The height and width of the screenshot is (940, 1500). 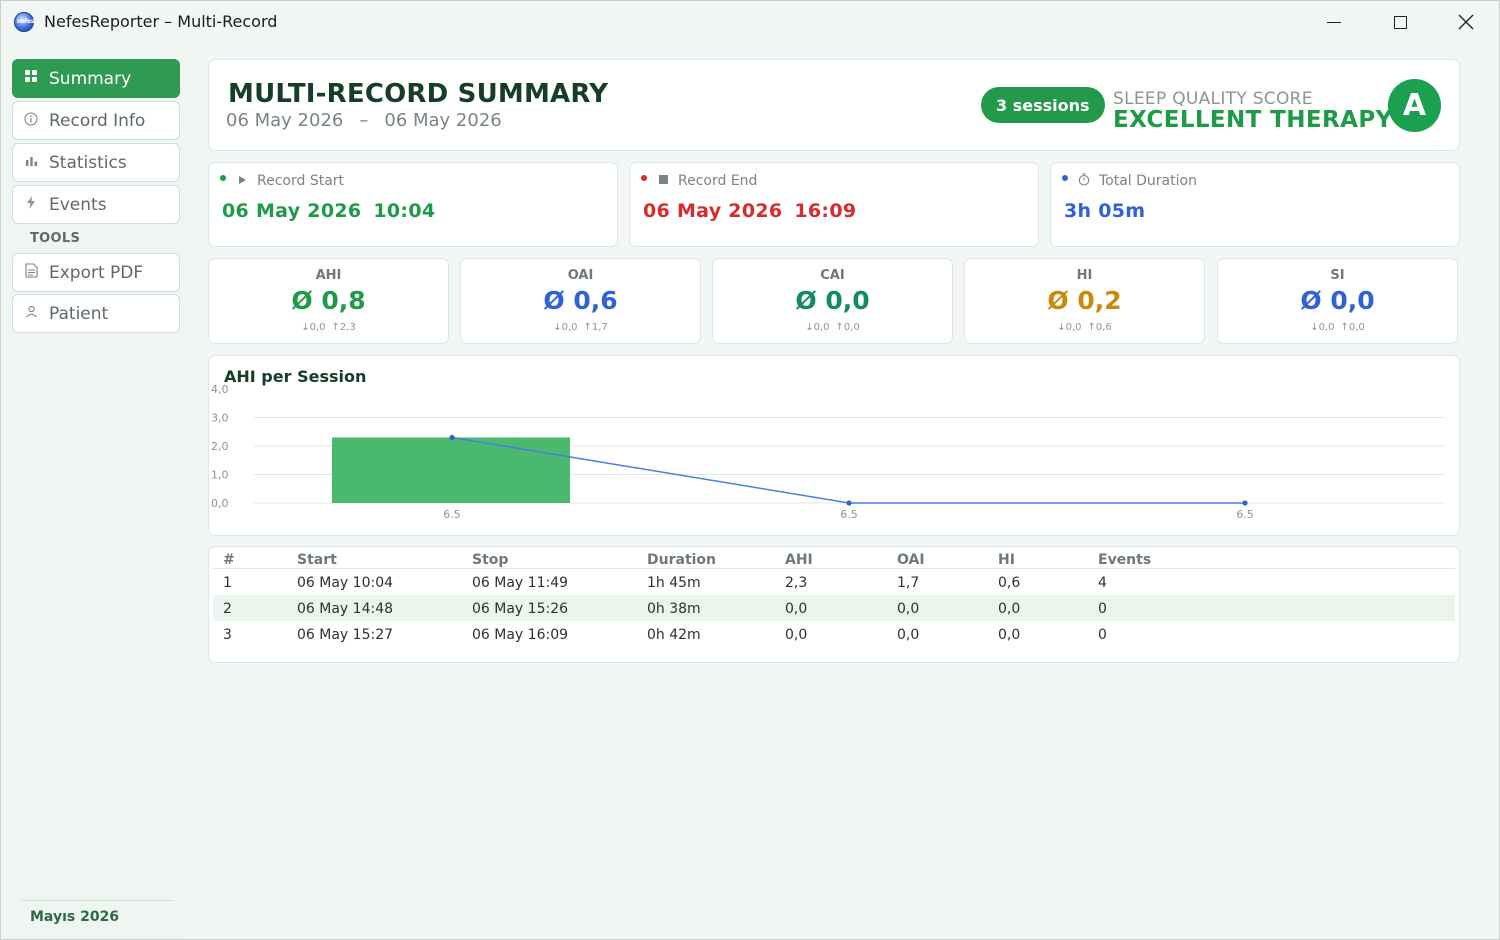 I want to click on sessions-badge: 3 sessions, so click(x=1043, y=105).